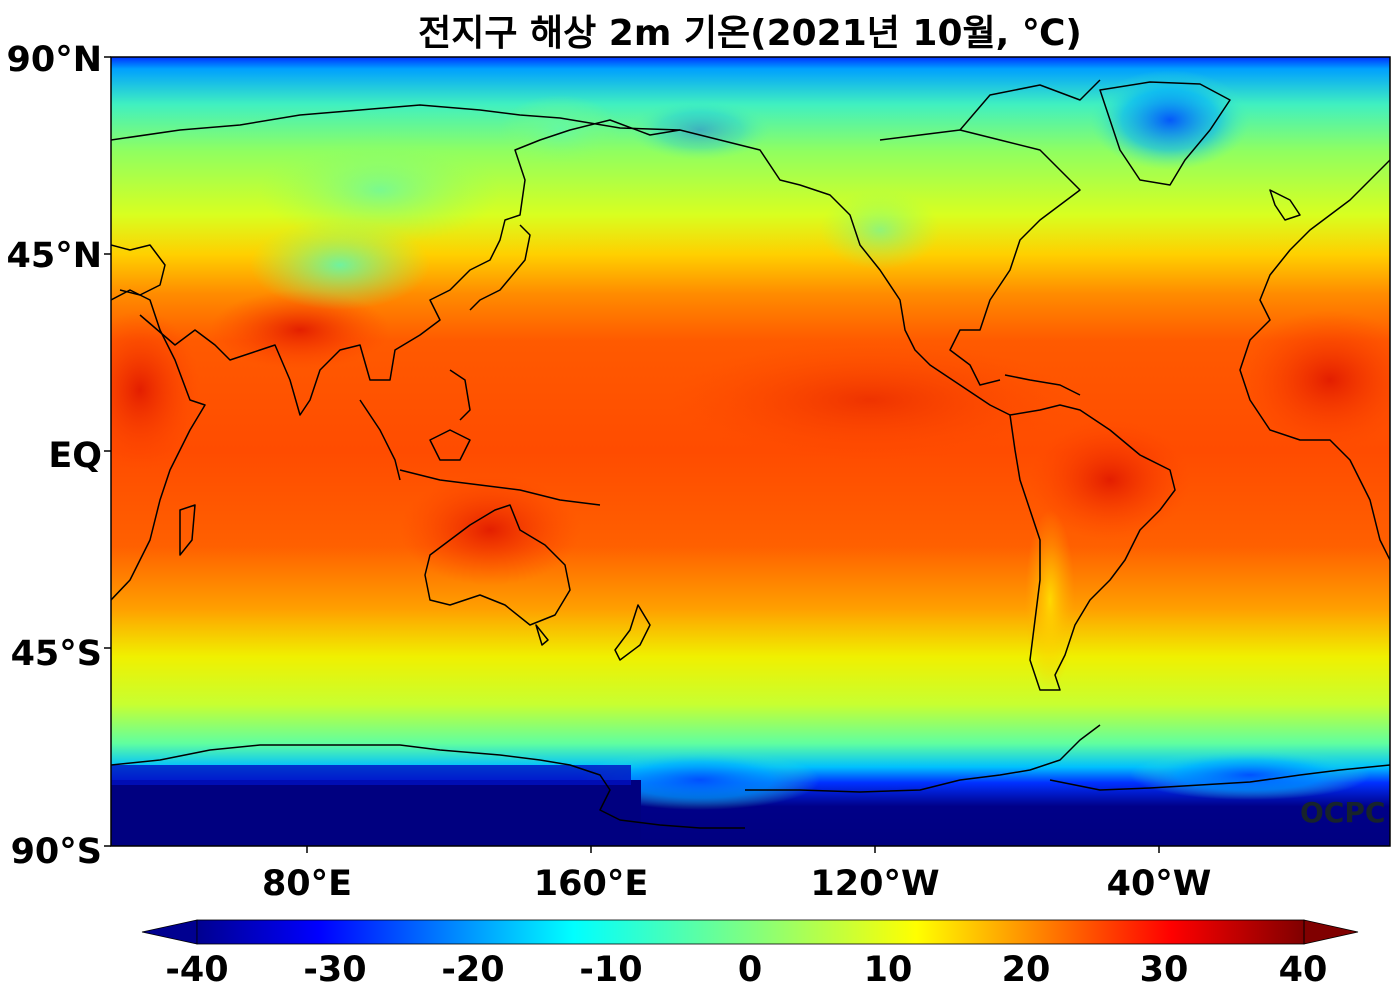 The height and width of the screenshot is (1002, 1400). I want to click on colorbar-tick-label: -10, so click(611, 970).